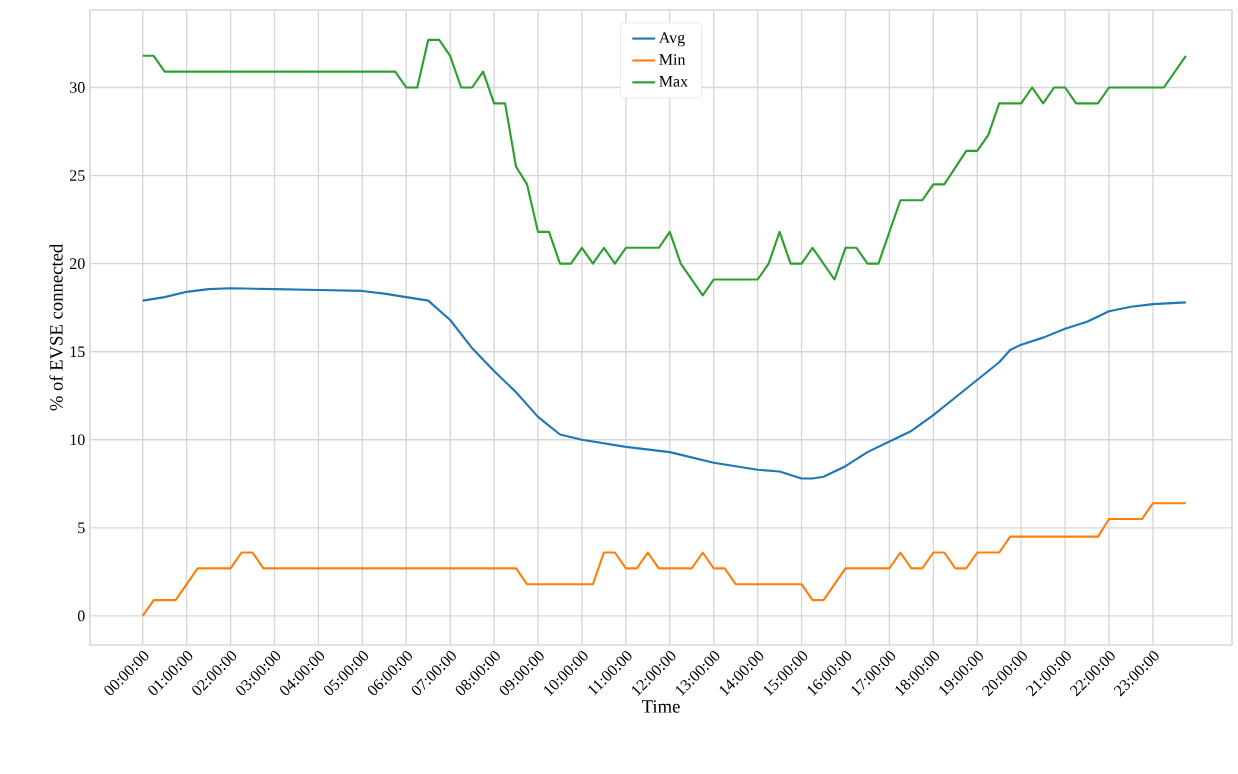 This screenshot has width=1238, height=774. What do you see at coordinates (56, 327) in the screenshot?
I see `y-axis-title: % of EVSE connected` at bounding box center [56, 327].